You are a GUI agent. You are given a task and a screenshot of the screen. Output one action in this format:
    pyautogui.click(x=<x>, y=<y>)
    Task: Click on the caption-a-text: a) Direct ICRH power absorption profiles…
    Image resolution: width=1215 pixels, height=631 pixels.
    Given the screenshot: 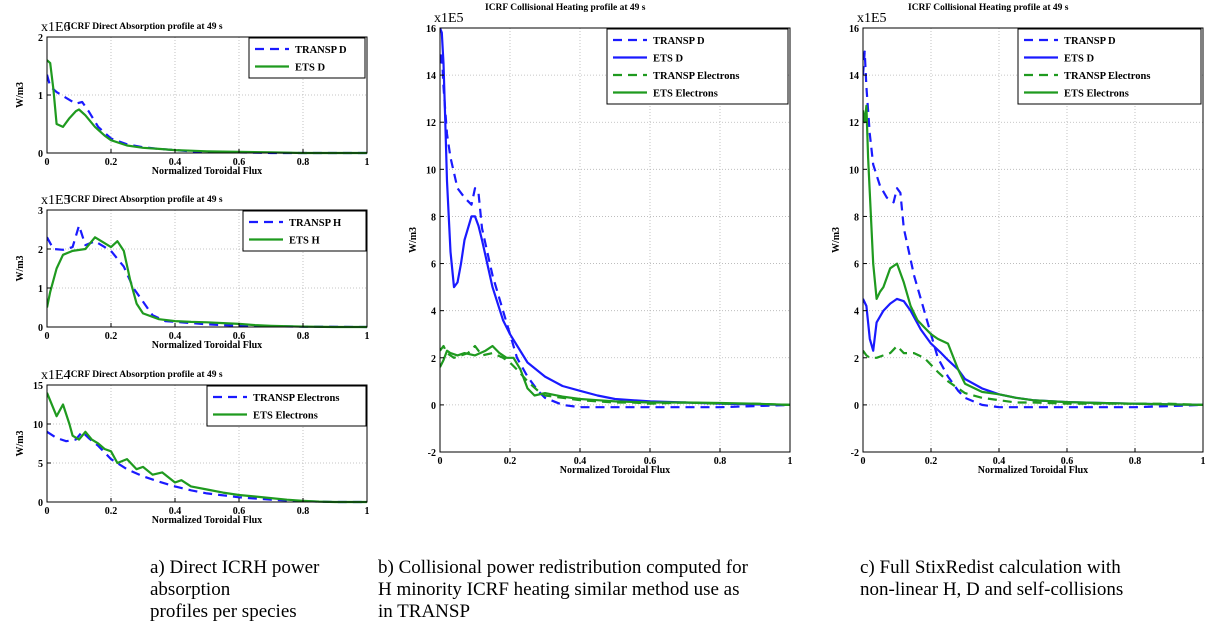 What is the action you would take?
    pyautogui.click(x=234, y=589)
    